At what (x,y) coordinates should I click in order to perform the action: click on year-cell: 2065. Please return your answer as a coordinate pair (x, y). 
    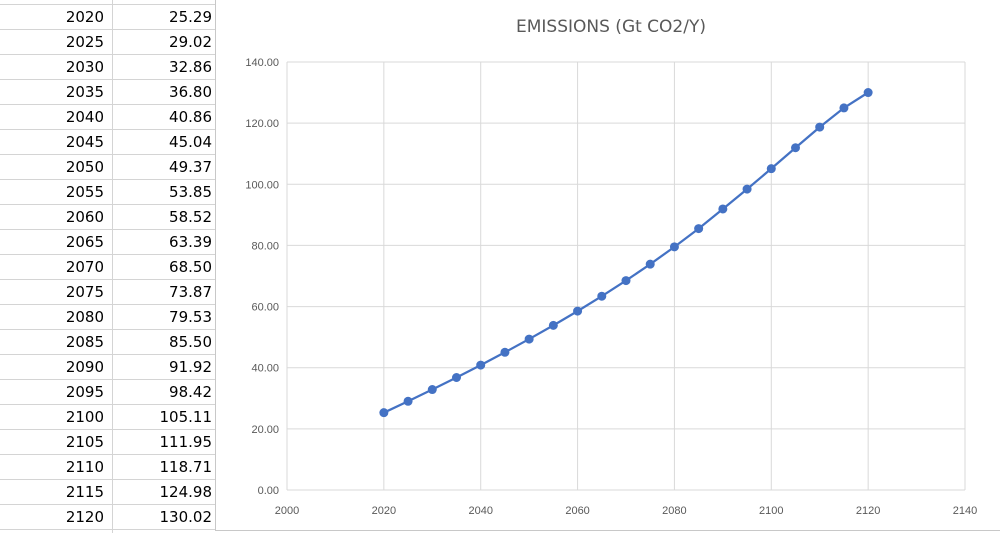
    Looking at the image, I should click on (84, 242).